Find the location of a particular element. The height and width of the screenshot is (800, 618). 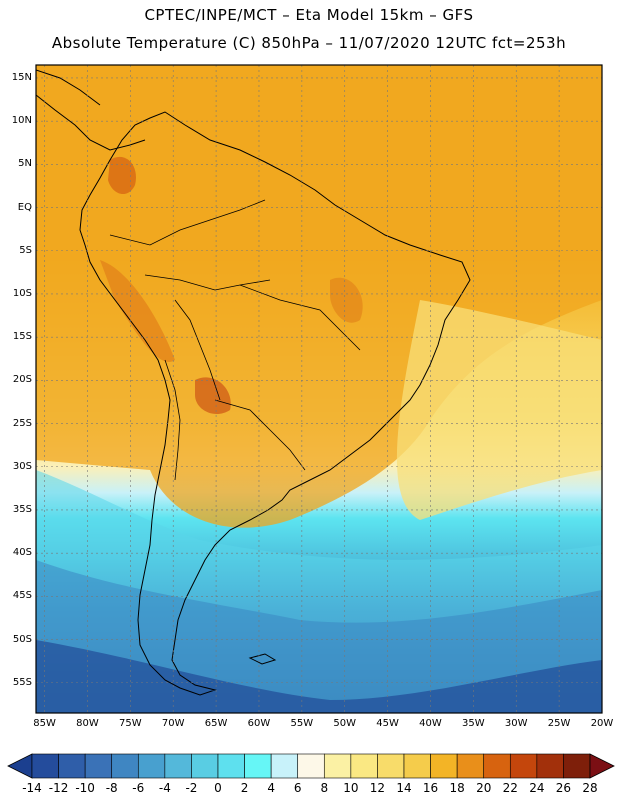

colorbar-tick-label: 24 is located at coordinates (537, 788).